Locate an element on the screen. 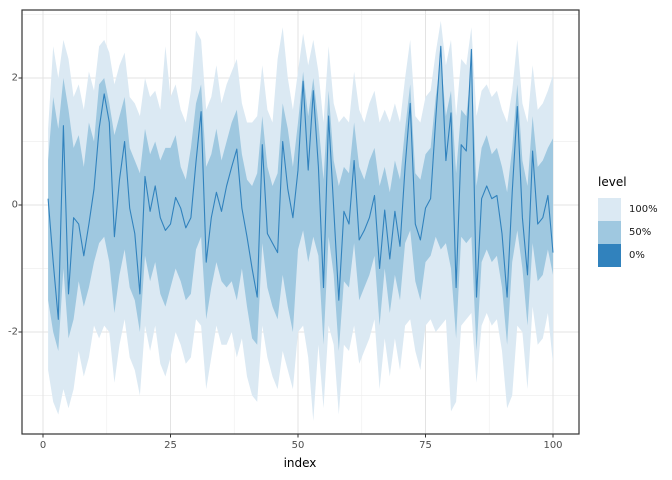 The height and width of the screenshot is (480, 672). y-tick-label: 0 is located at coordinates (14, 205).